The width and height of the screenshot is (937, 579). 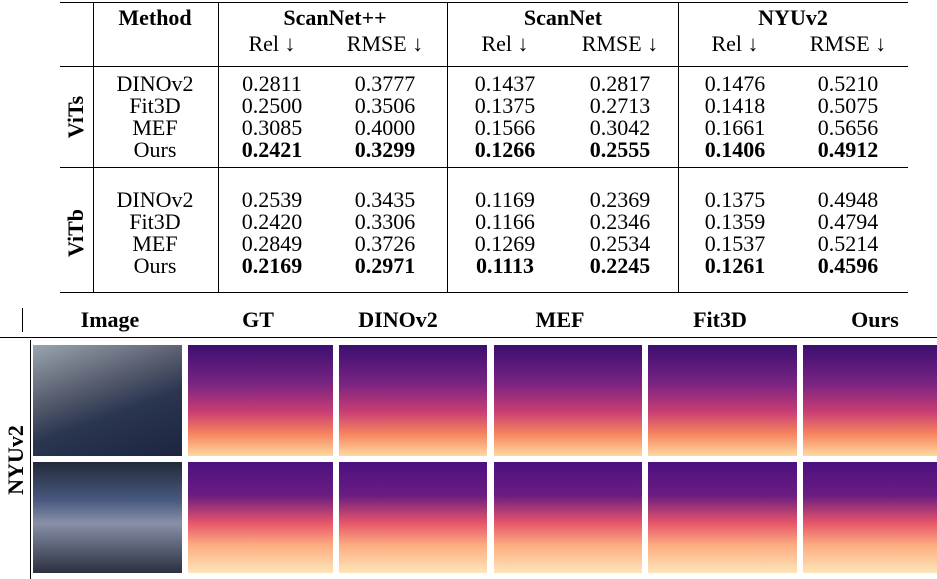 What do you see at coordinates (848, 199) in the screenshot?
I see `metric-value: 0.4948` at bounding box center [848, 199].